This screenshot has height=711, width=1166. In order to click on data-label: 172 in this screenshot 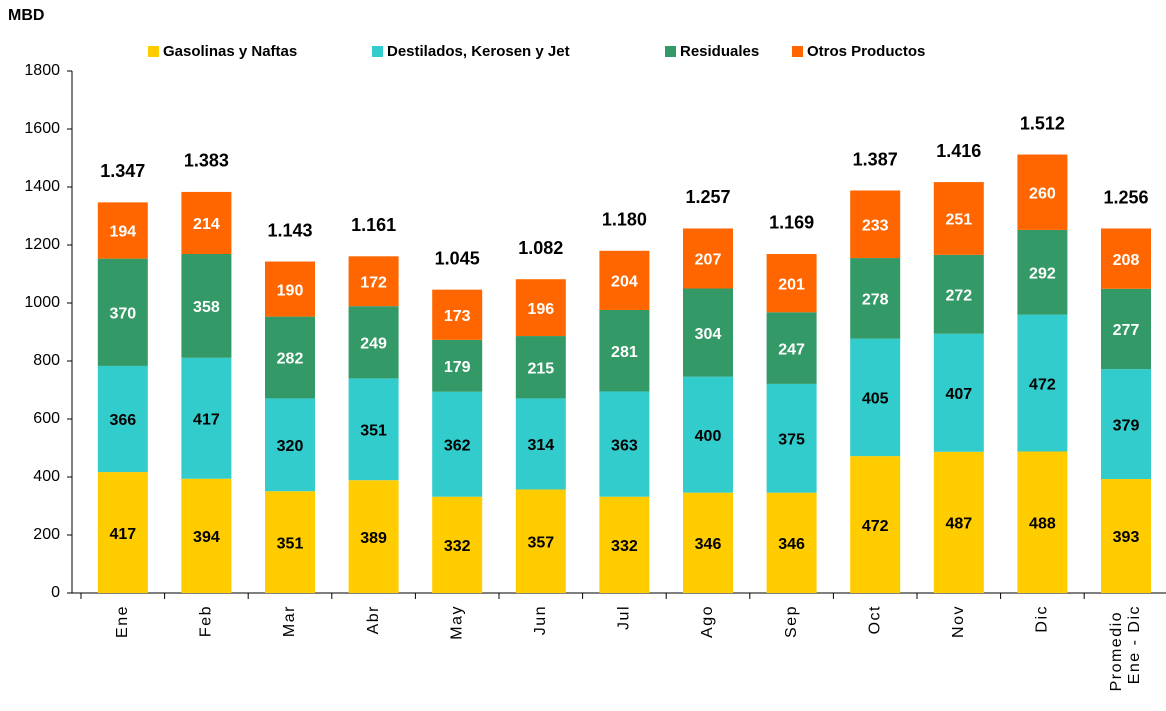, I will do `click(373, 282)`.